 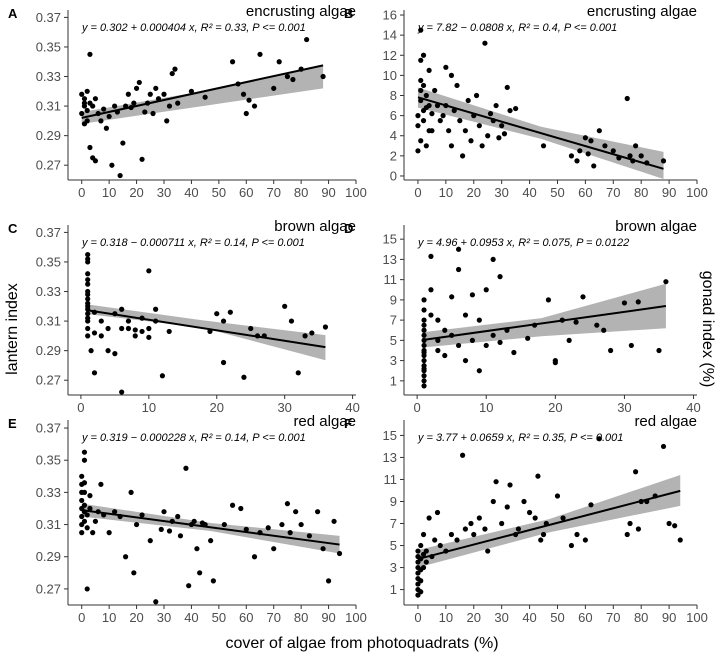 What do you see at coordinates (149, 407) in the screenshot?
I see `x-tick-label: 10` at bounding box center [149, 407].